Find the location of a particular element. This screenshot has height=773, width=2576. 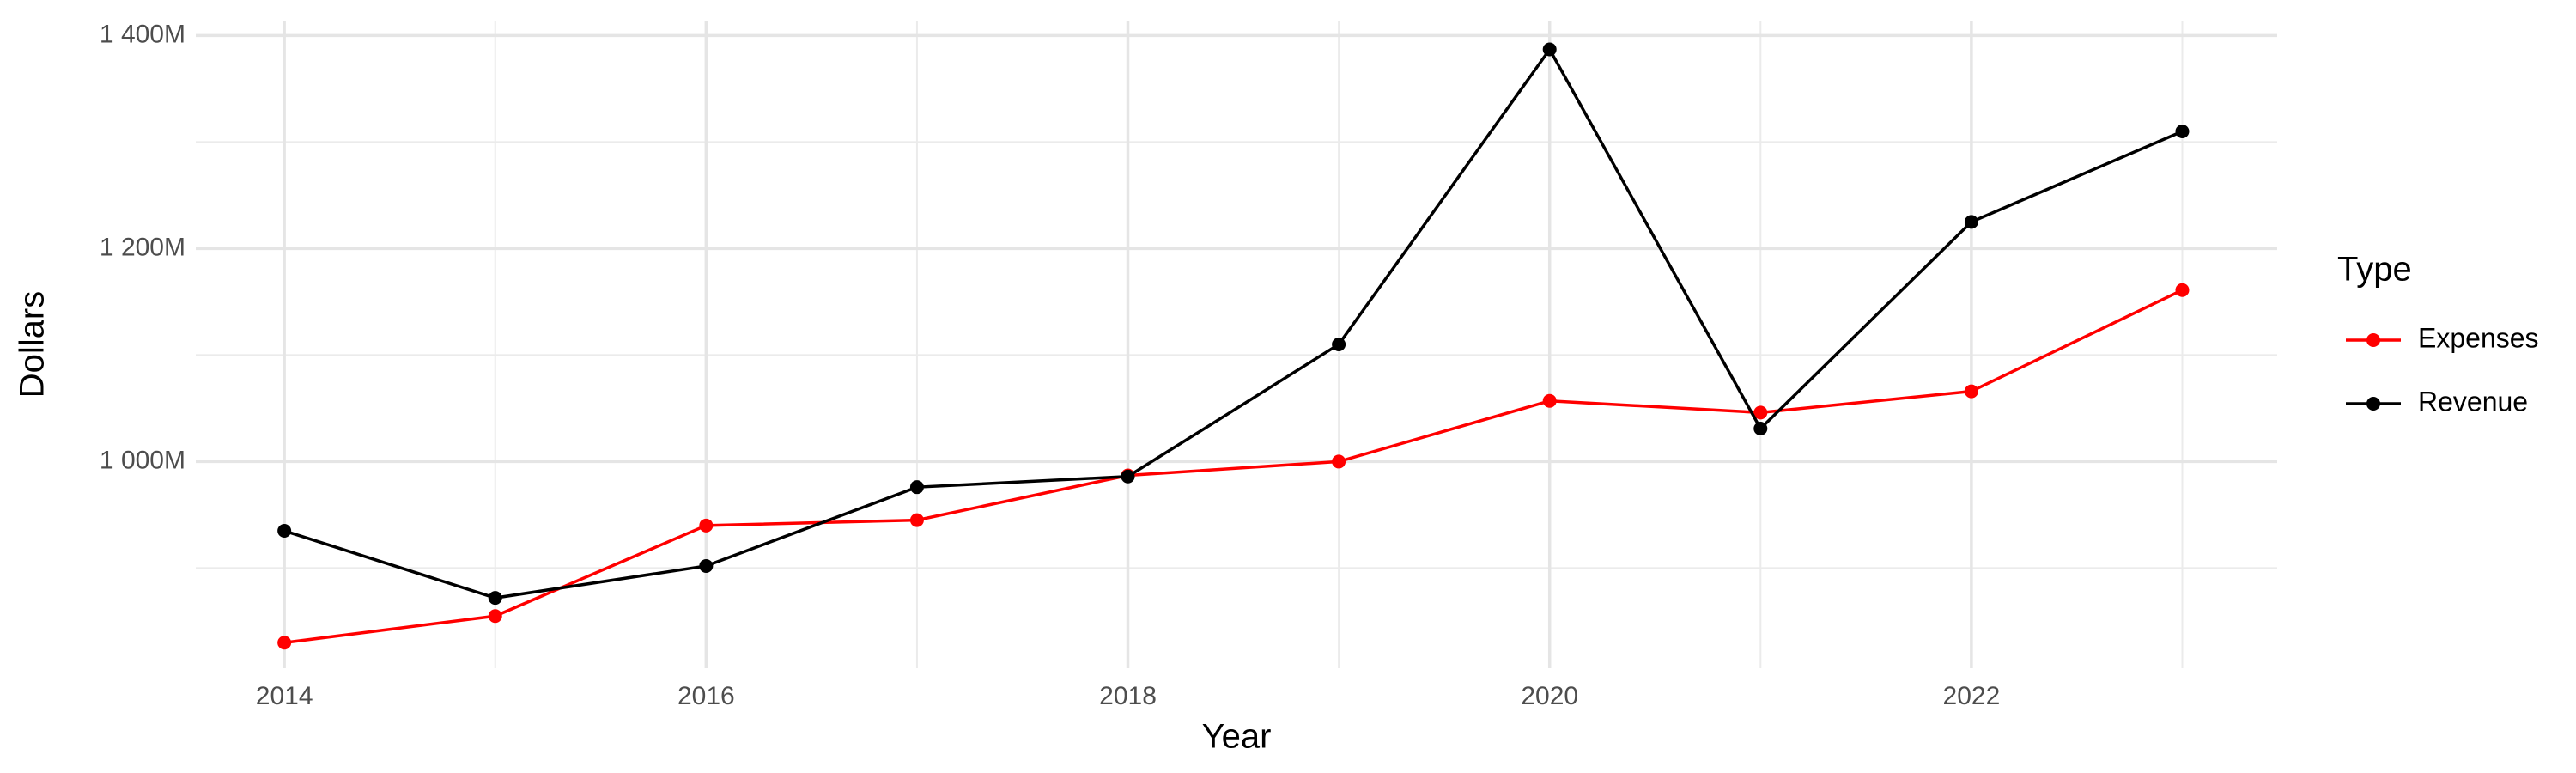

legend-label: Expenses is located at coordinates (2478, 337).